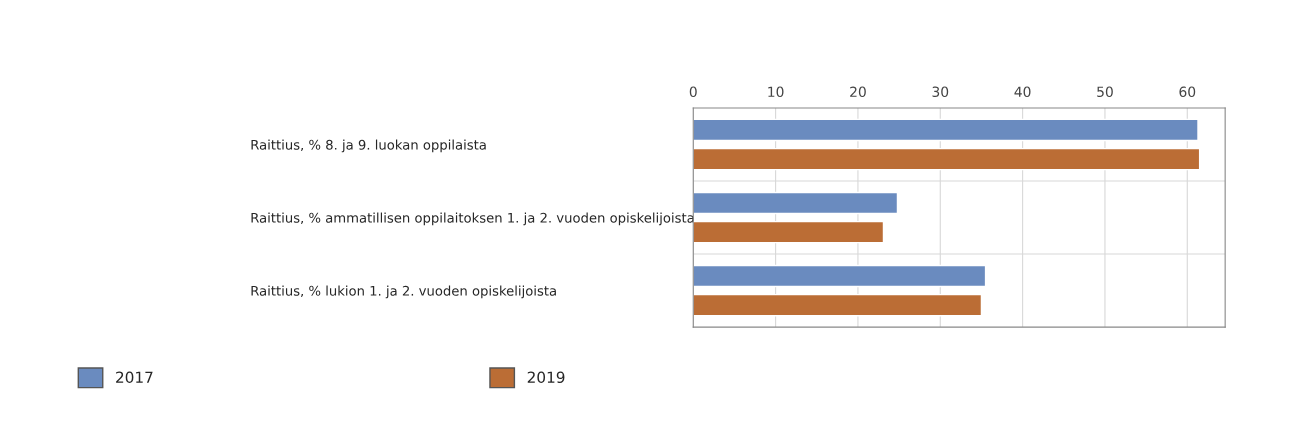 The image size is (1291, 427). I want to click on x-tick-label: 50, so click(1105, 92).